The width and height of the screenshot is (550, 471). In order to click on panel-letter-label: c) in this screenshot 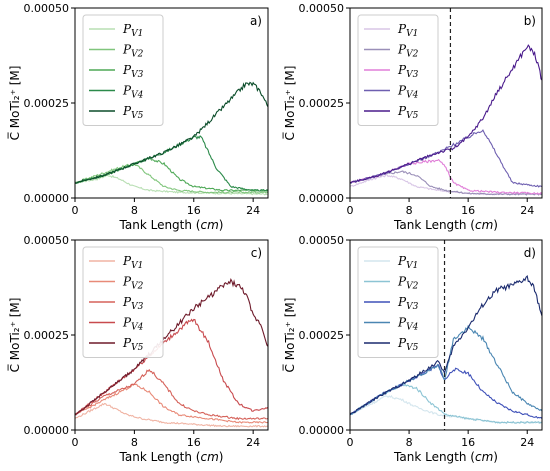, I will do `click(256, 253)`.